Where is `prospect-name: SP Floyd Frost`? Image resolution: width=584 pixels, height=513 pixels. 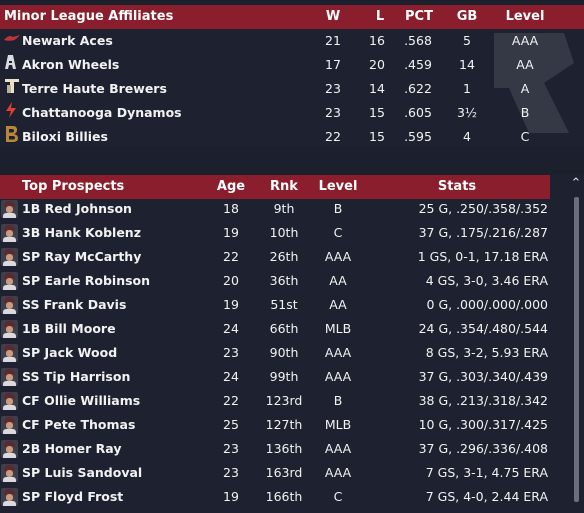
prospect-name: SP Floyd Frost is located at coordinates (73, 496).